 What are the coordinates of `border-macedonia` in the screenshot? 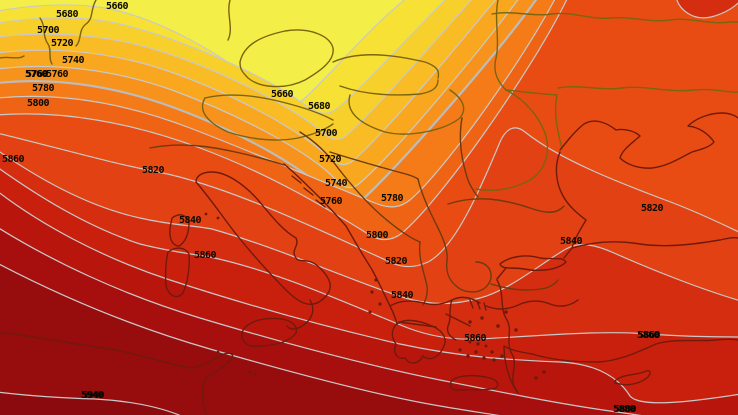 It's located at (468, 276).